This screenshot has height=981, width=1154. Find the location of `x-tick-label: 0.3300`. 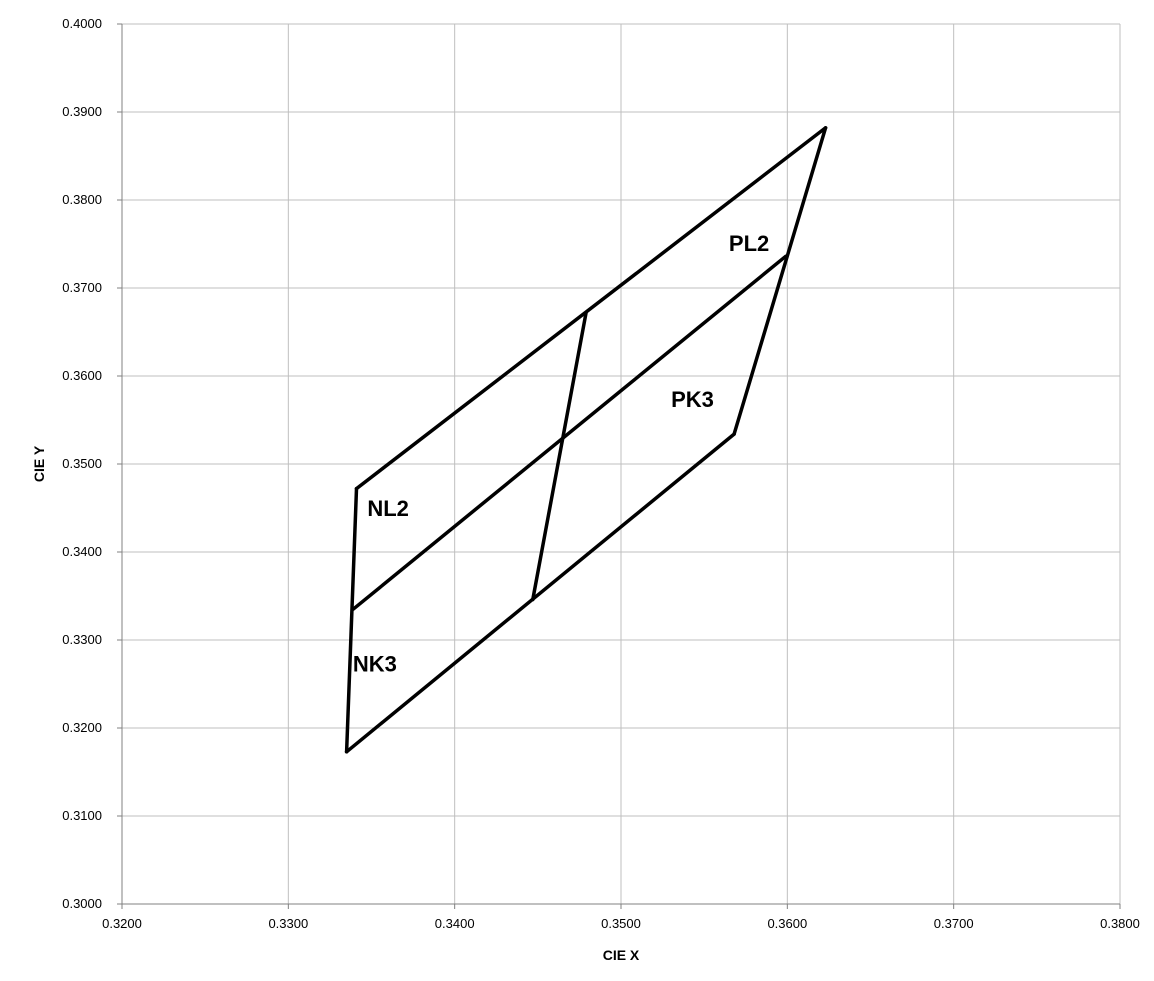

x-tick-label: 0.3300 is located at coordinates (288, 923).